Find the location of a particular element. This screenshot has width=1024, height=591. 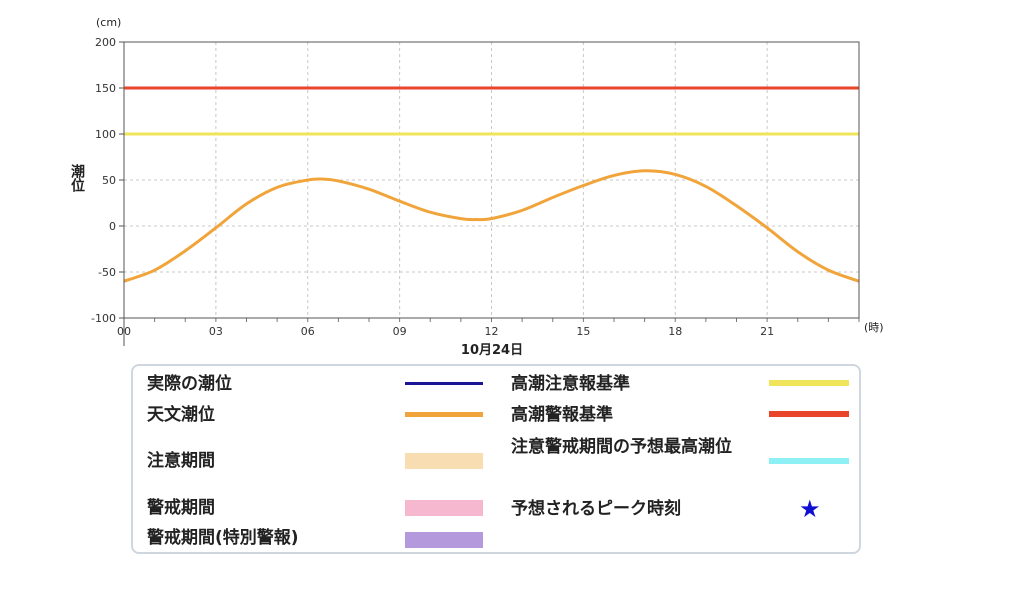

y-tick-label: 0 is located at coordinates (112, 226).